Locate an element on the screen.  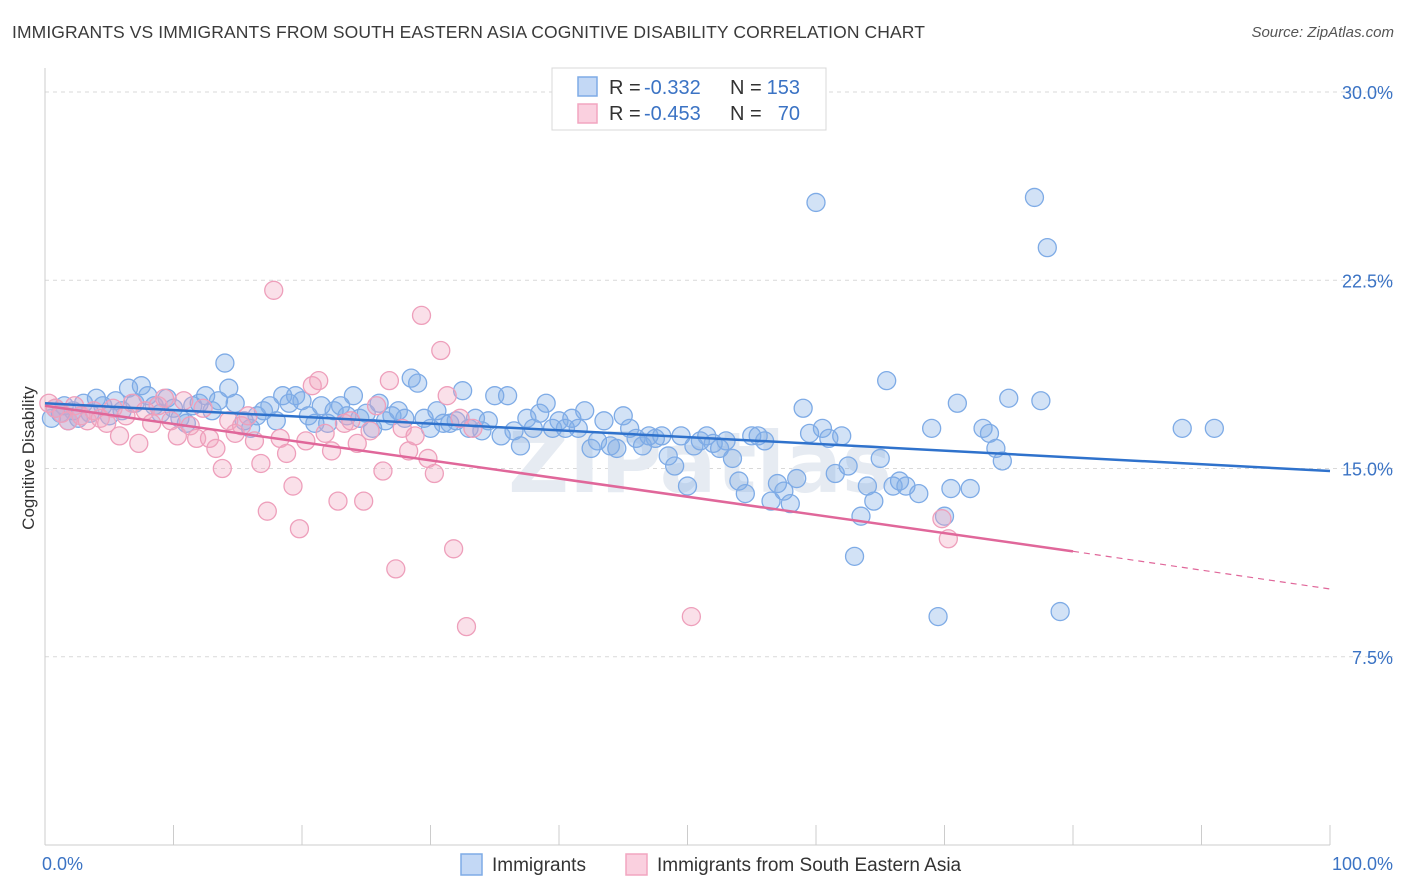
bottom-legend-swatch-immigrants is located at coordinates (471, 864).